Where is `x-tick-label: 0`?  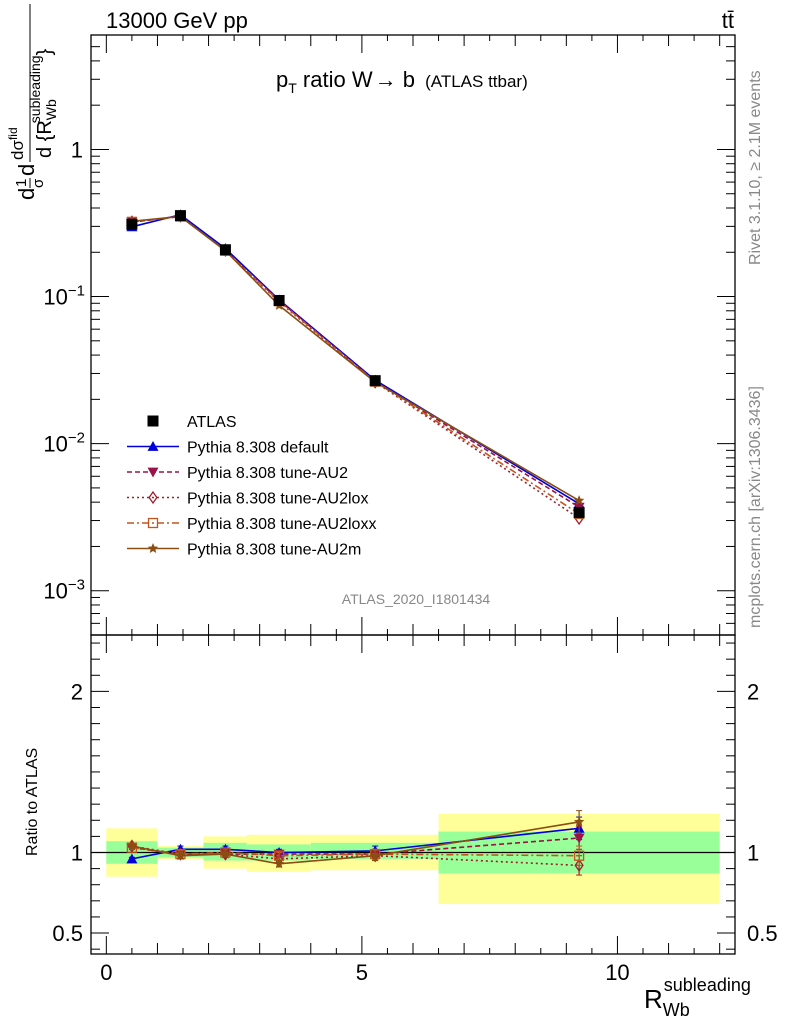
x-tick-label: 0 is located at coordinates (106, 972).